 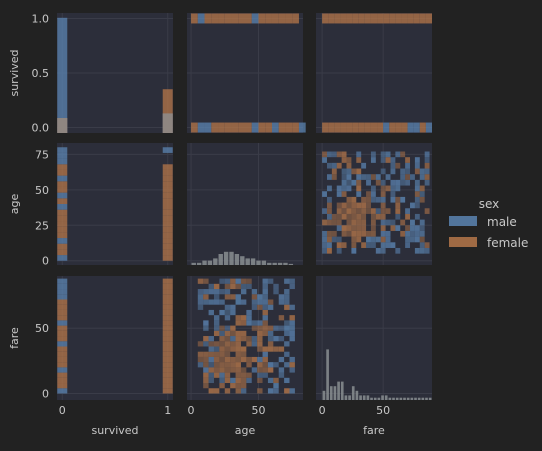 What do you see at coordinates (167, 111) in the screenshot?
I see `hist-bar-female` at bounding box center [167, 111].